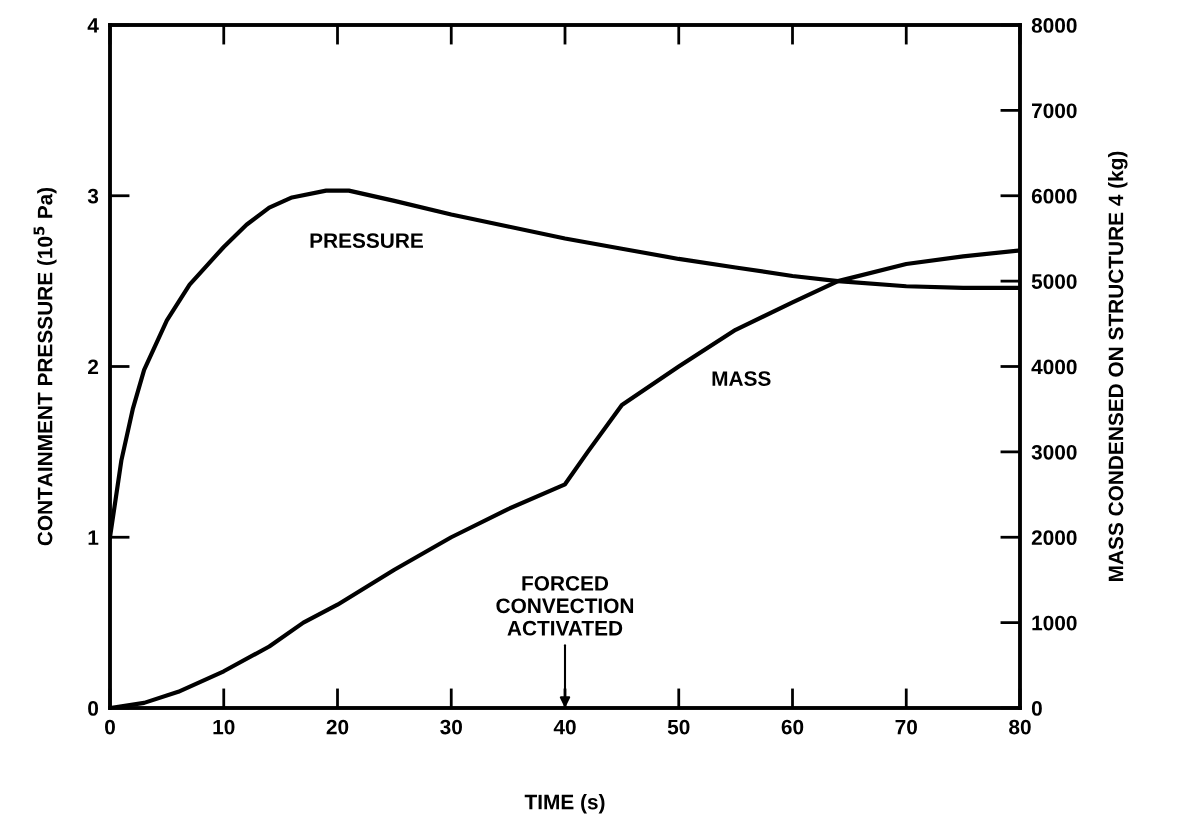  What do you see at coordinates (451, 727) in the screenshot?
I see `x-tick-label: 30` at bounding box center [451, 727].